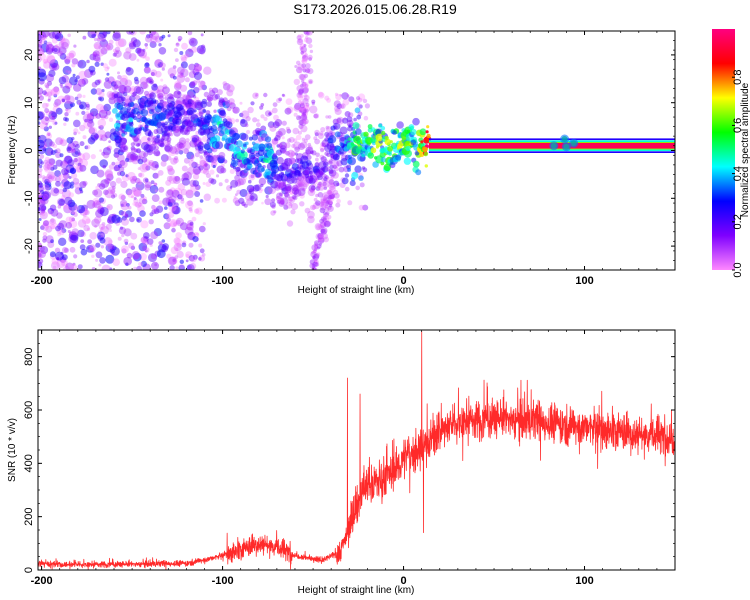 The width and height of the screenshot is (750, 600). I want to click on x-tick-label: 0, so click(403, 281).